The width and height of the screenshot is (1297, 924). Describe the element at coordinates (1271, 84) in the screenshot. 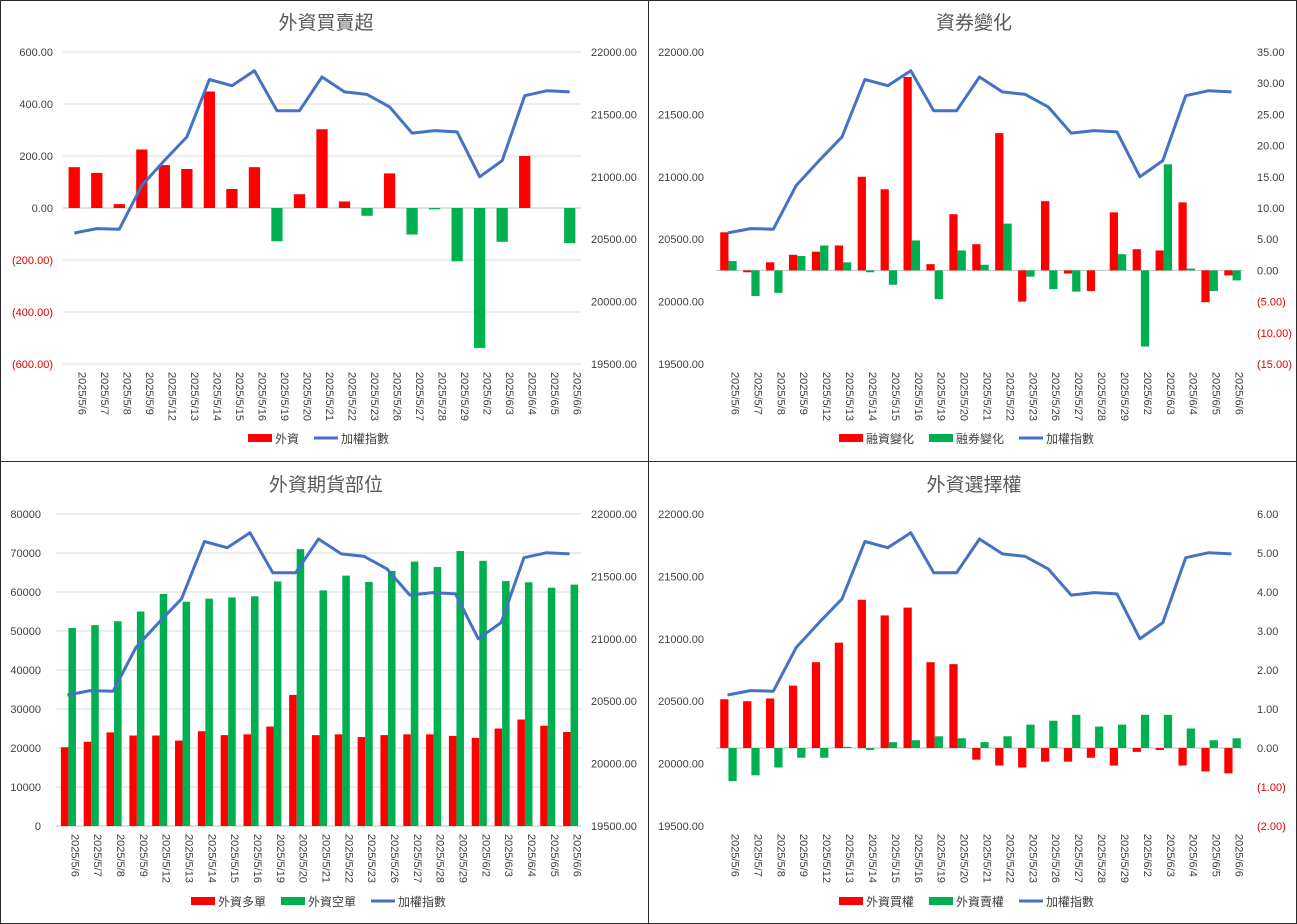

I see `right-axis-tick-label: 30.00` at that location.